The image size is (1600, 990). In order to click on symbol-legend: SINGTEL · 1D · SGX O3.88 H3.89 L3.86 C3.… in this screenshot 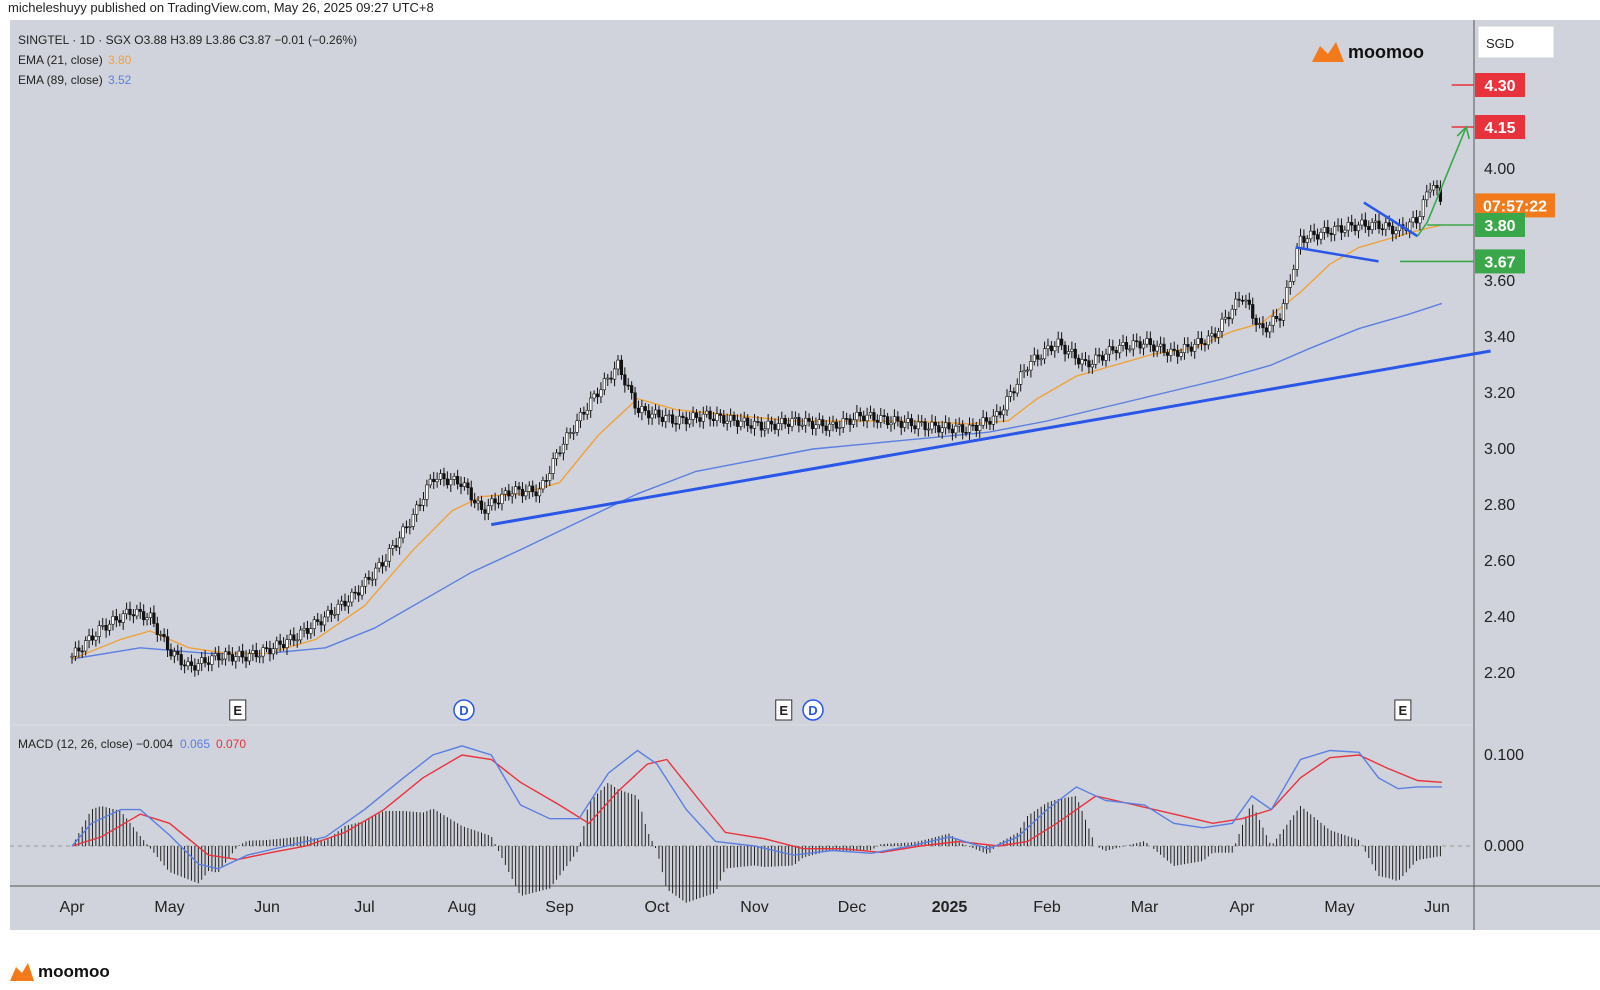, I will do `click(187, 40)`.